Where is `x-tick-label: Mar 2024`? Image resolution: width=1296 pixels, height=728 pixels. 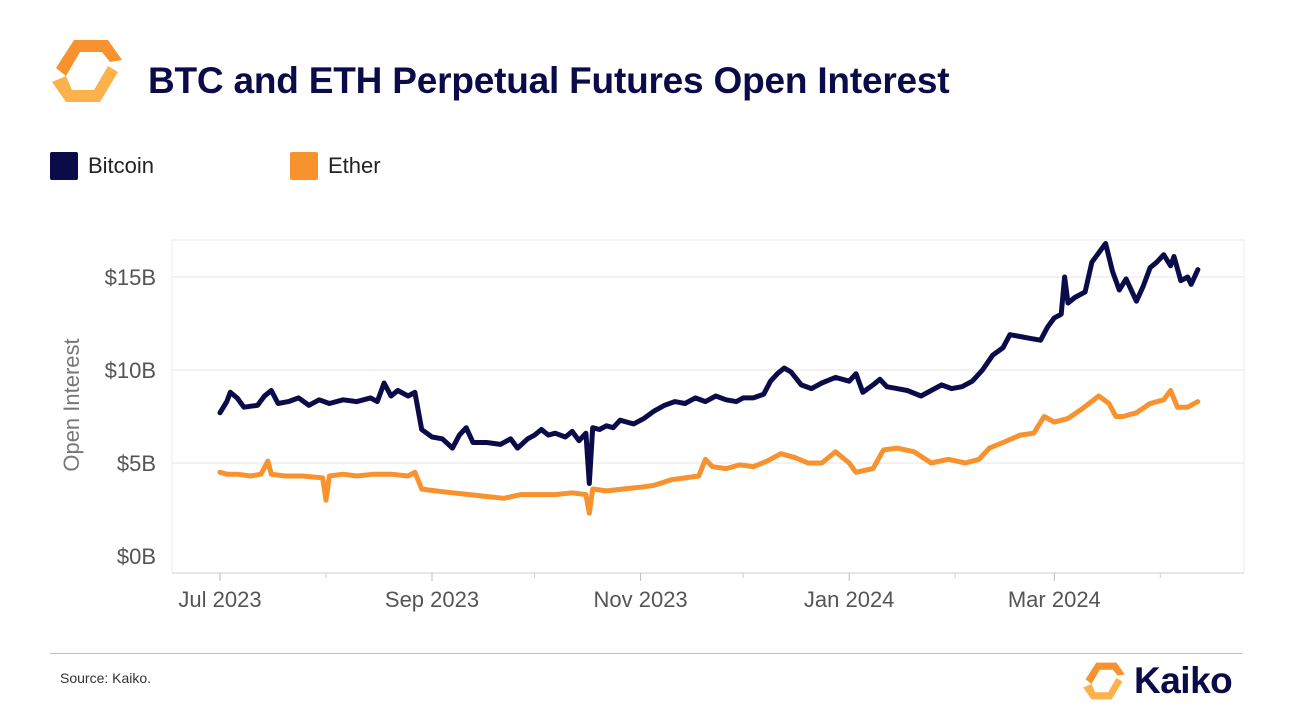
x-tick-label: Mar 2024 is located at coordinates (1054, 599).